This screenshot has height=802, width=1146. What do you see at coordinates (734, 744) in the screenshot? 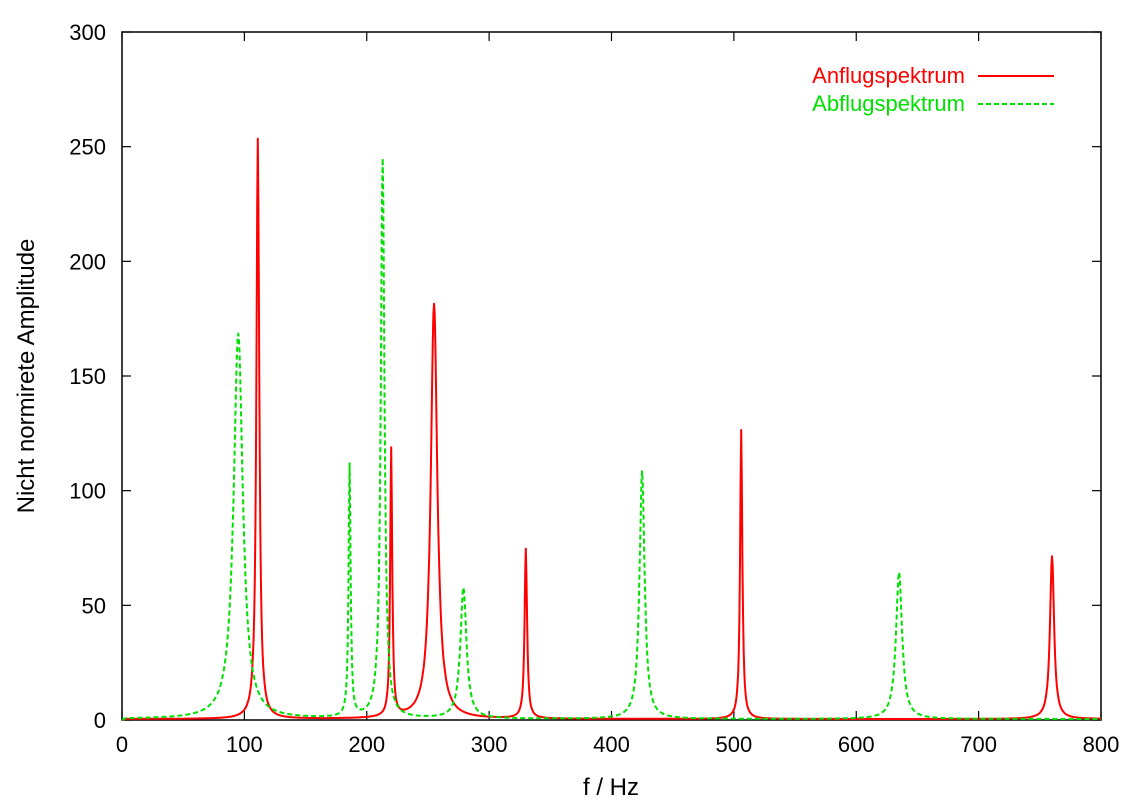
I see `x-tick-label-5: 500` at bounding box center [734, 744].